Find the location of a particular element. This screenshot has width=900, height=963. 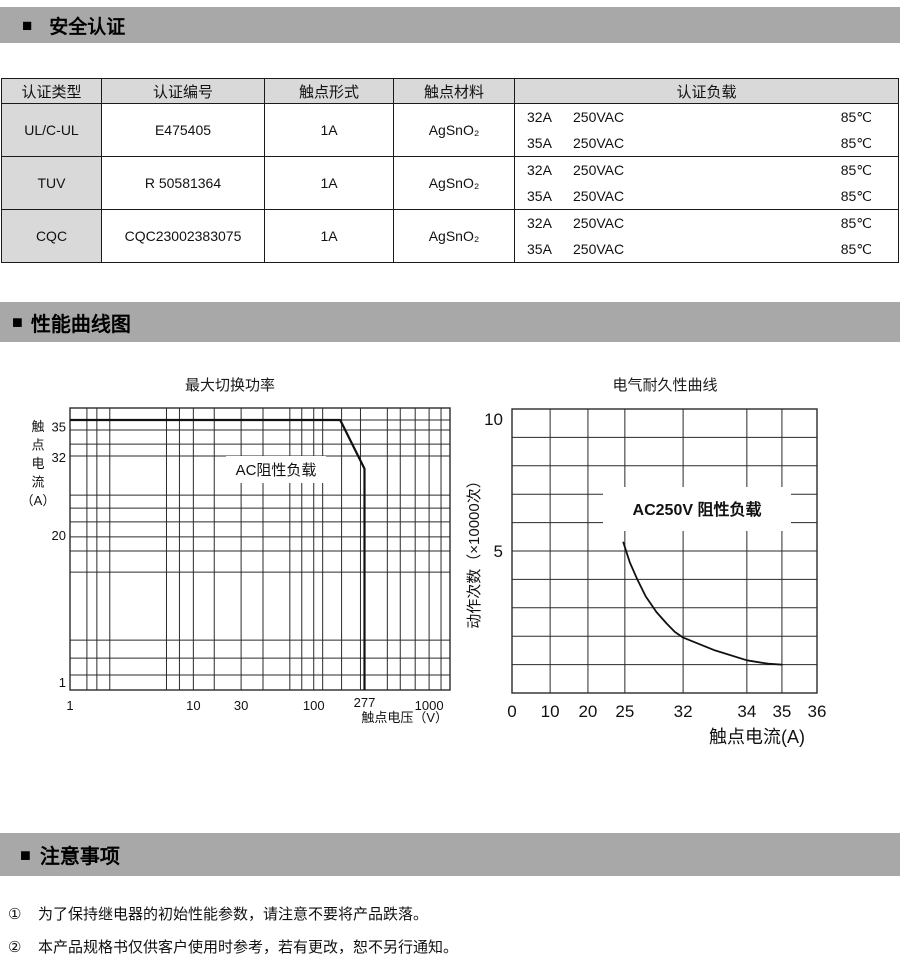

x-tick-label: 100 is located at coordinates (314, 705).